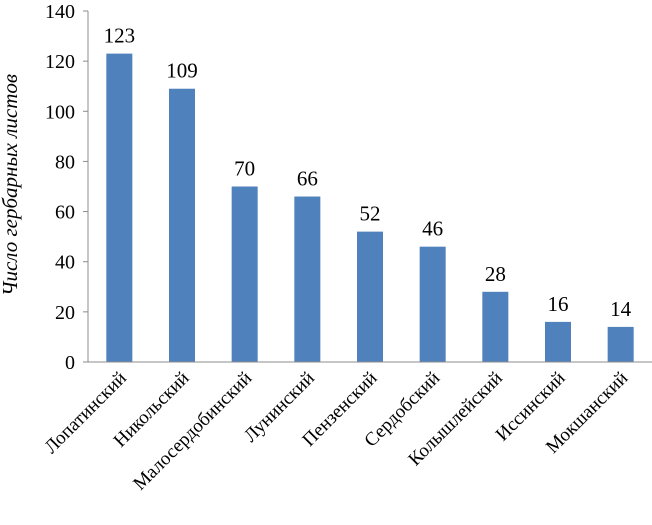 The height and width of the screenshot is (525, 652). I want to click on data-label: 109, so click(182, 71).